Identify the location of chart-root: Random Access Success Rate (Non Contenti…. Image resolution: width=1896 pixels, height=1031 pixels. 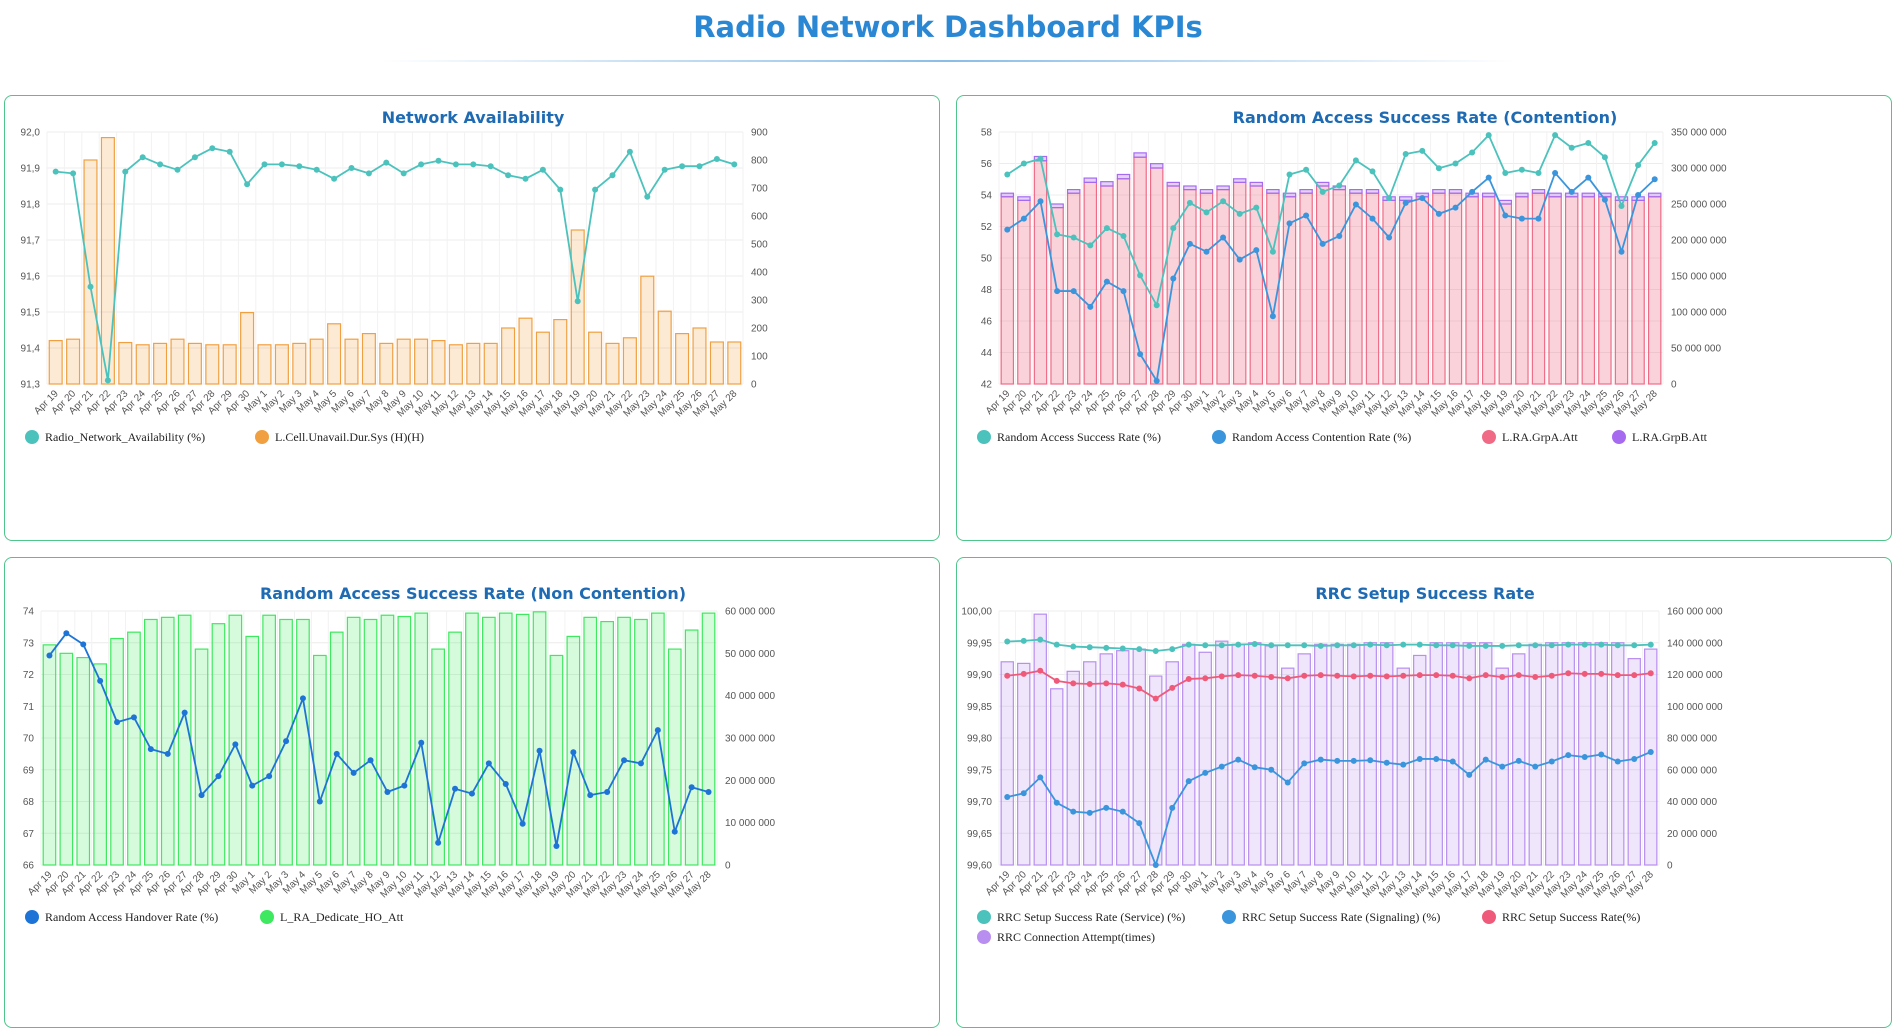
(399, 754).